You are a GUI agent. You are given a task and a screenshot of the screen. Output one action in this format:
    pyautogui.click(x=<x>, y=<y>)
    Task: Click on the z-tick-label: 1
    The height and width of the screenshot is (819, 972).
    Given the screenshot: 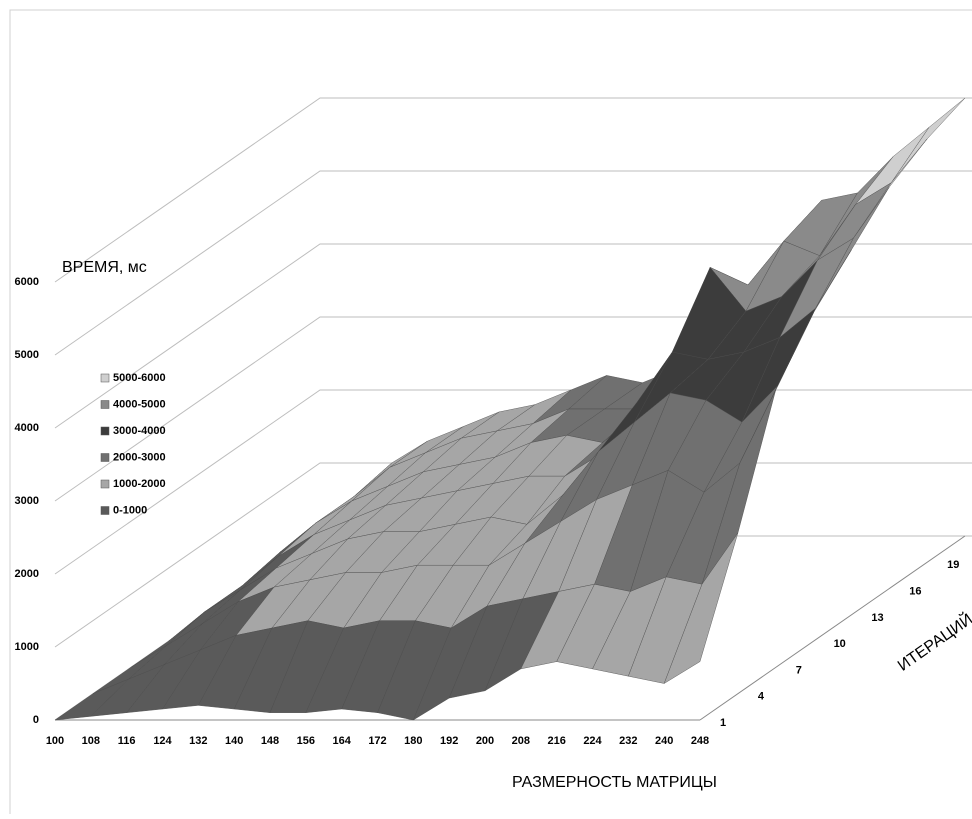 What is the action you would take?
    pyautogui.click(x=723, y=723)
    